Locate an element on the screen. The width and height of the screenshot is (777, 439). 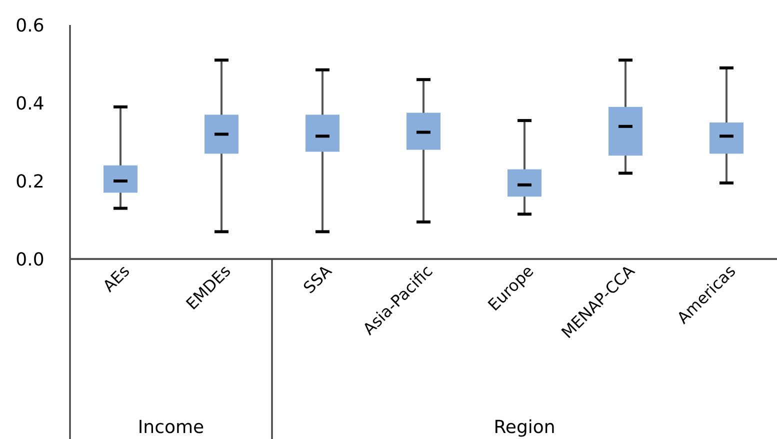
x-tick-label: SSA is located at coordinates (318, 279).